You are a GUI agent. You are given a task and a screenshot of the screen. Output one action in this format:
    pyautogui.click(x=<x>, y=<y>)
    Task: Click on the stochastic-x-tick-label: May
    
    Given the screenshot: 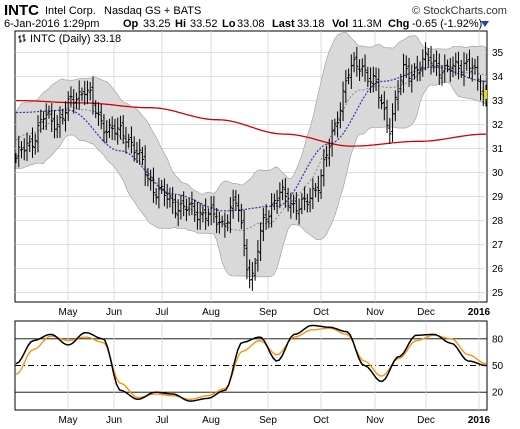 What is the action you would take?
    pyautogui.click(x=68, y=420)
    